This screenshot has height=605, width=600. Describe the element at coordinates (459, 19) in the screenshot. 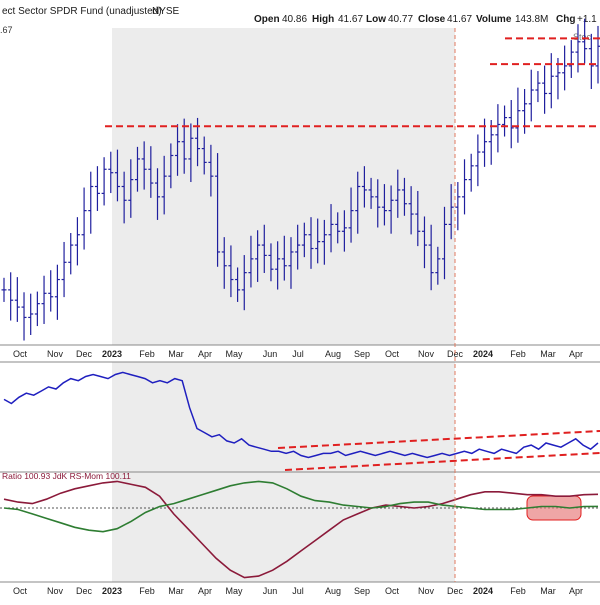

I see `close-value: 41.67` at that location.